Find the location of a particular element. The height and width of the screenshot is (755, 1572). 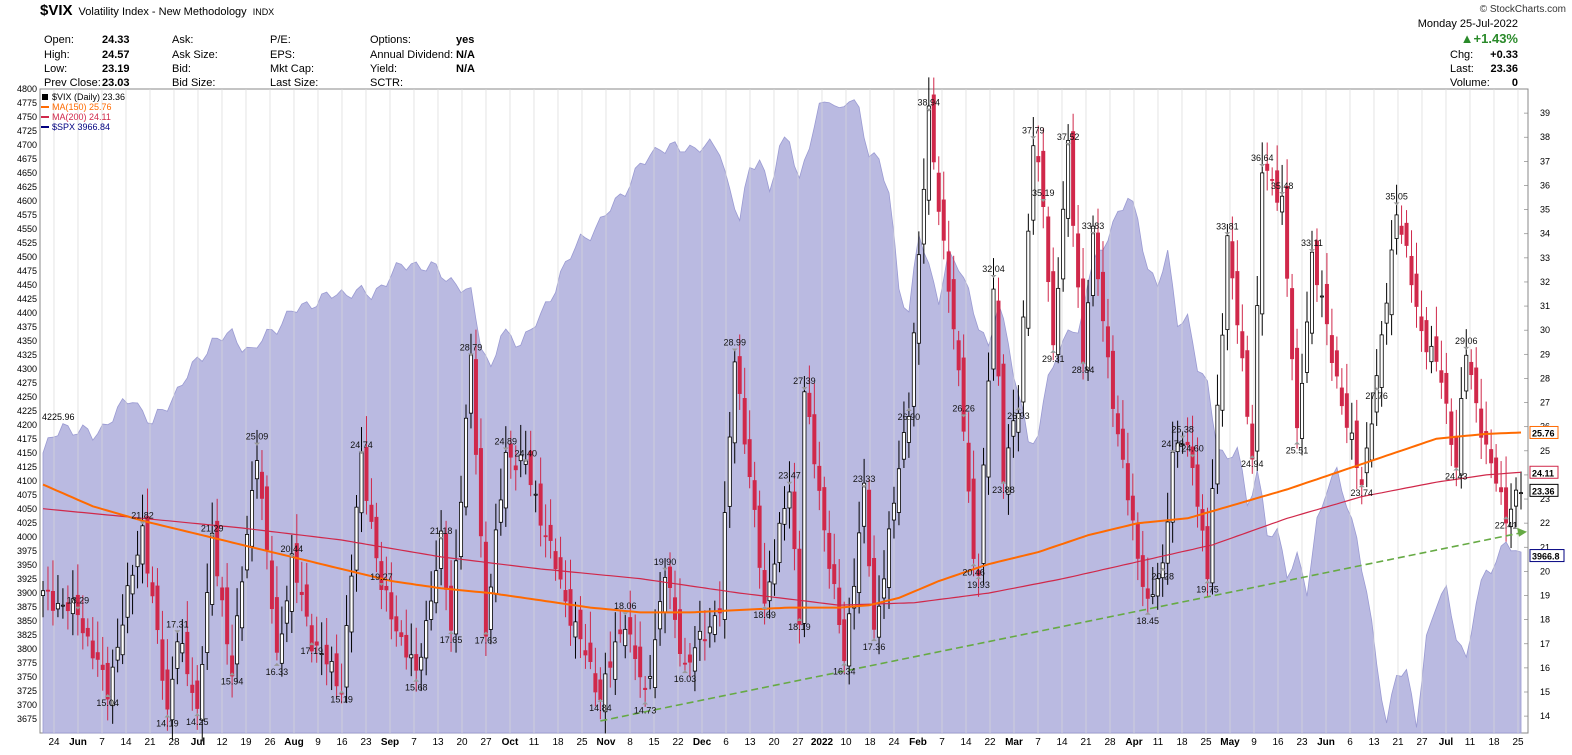

quote-value: +0.33 is located at coordinates (1504, 55).